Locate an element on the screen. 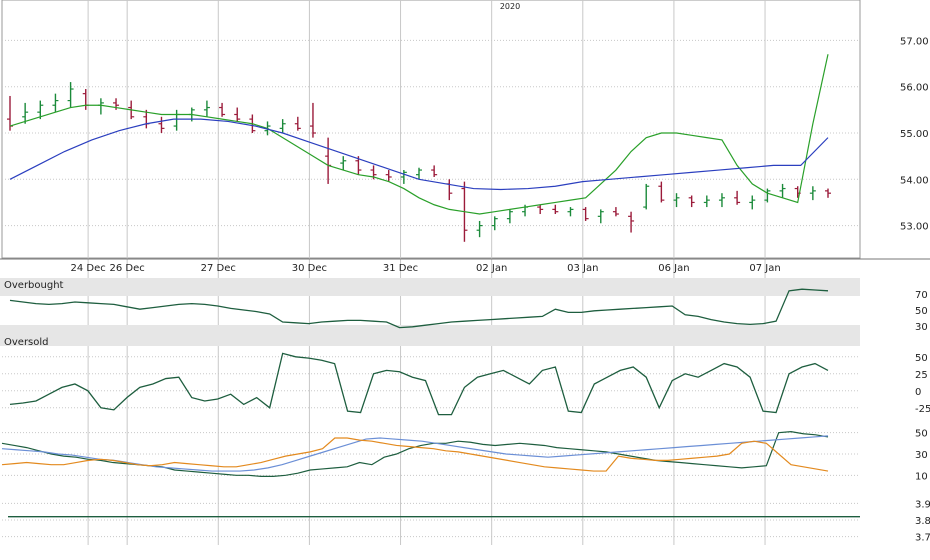 Image resolution: width=930 pixels, height=560 pixels. x-tick-label: 07 Jan is located at coordinates (764, 268).